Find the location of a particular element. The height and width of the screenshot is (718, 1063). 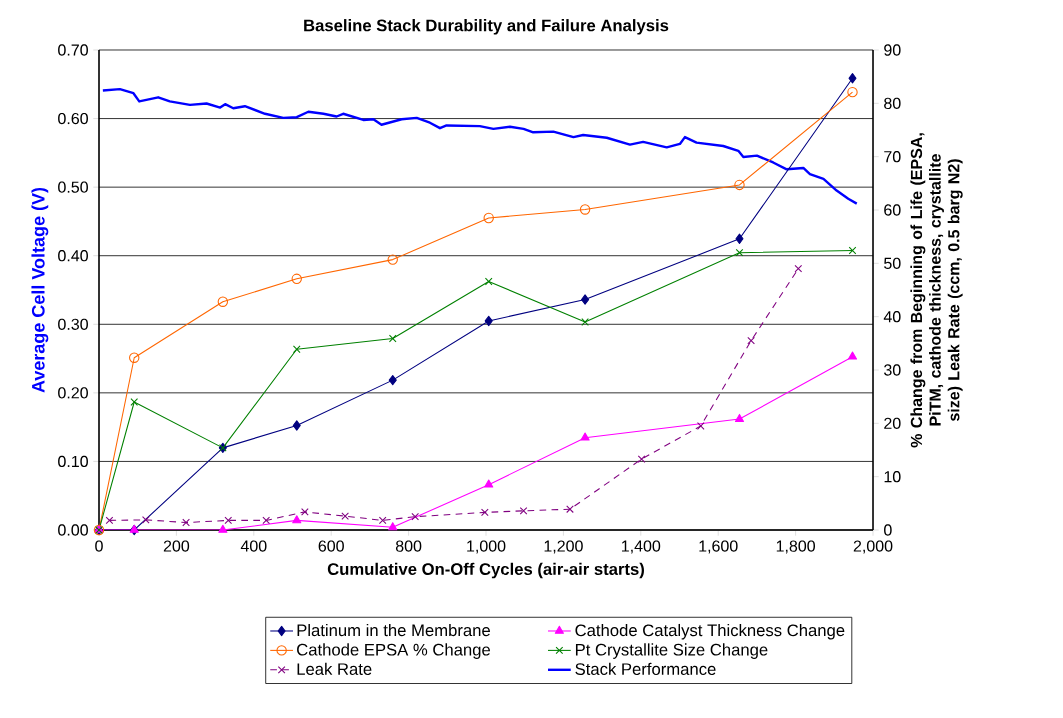

y2-tick-label: 60 is located at coordinates (892, 210).